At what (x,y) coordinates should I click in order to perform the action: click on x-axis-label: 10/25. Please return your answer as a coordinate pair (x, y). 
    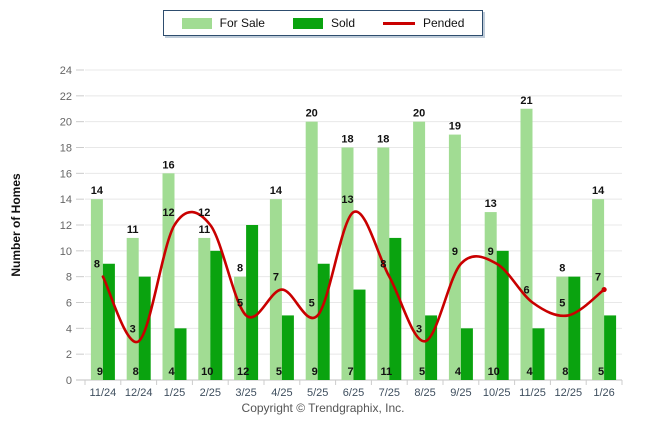
    Looking at the image, I should click on (497, 393).